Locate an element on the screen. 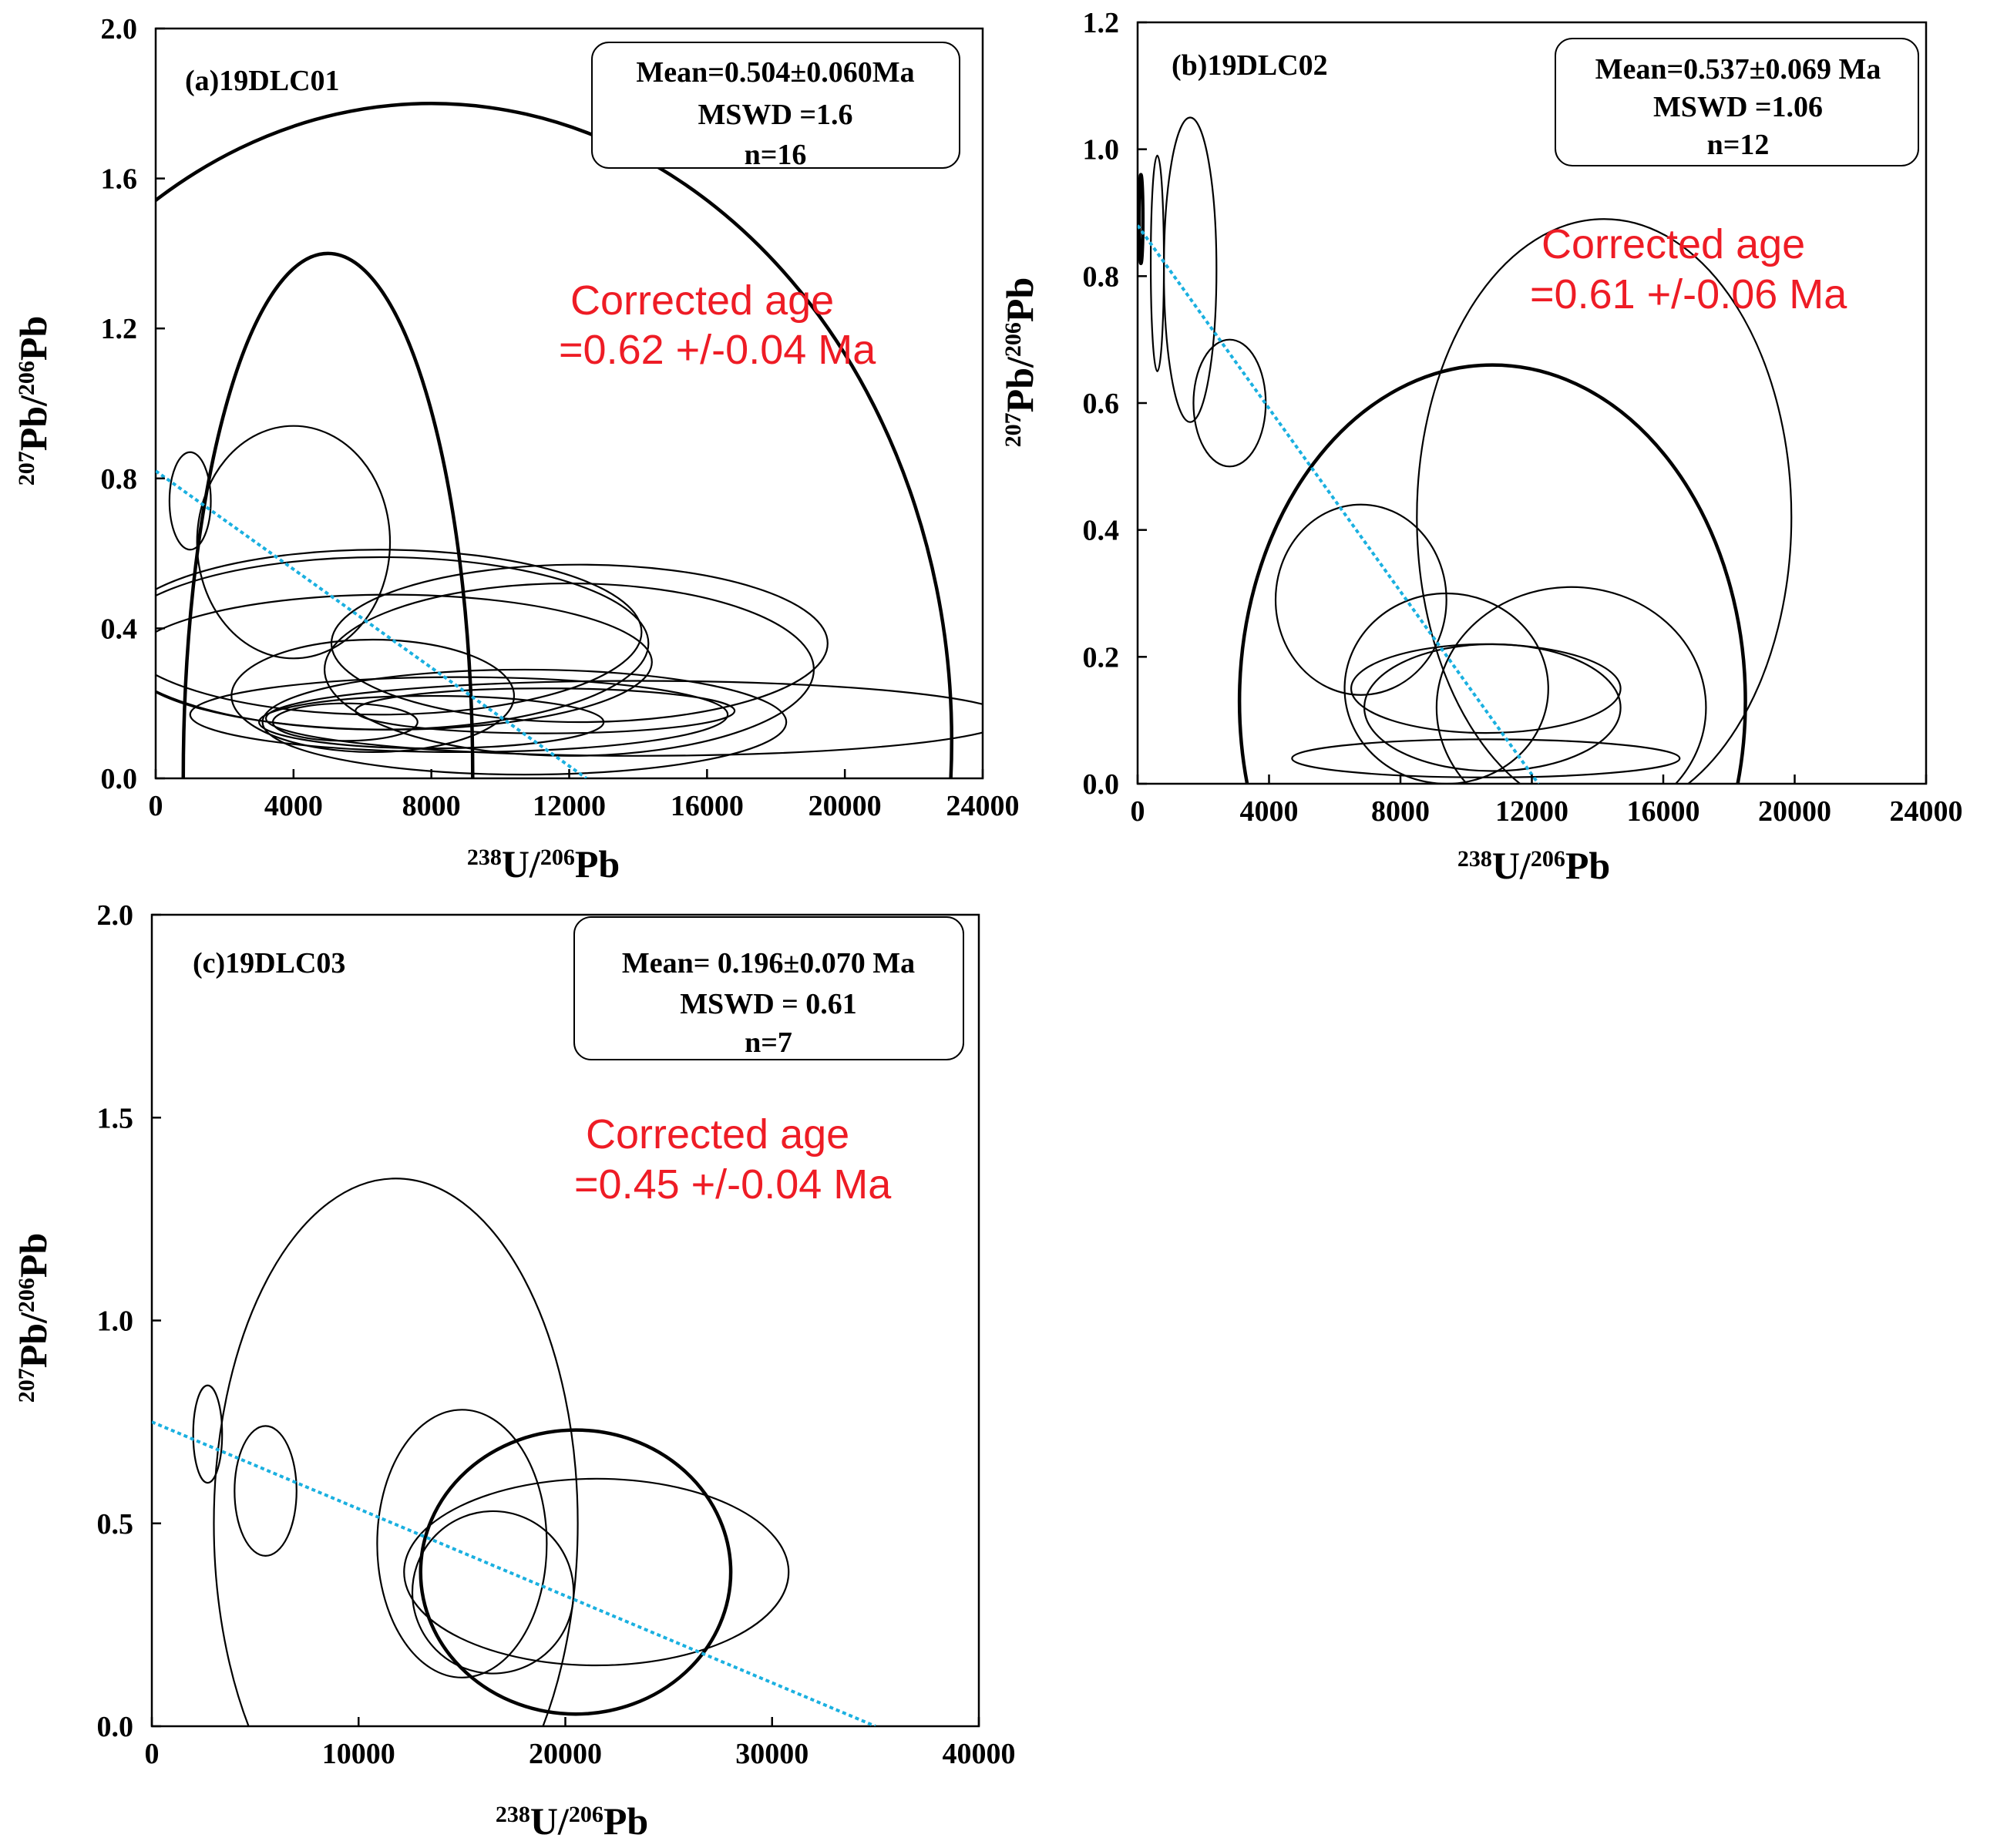 This screenshot has width=1997, height=1848. x-tick-label: 40000 is located at coordinates (979, 1754).